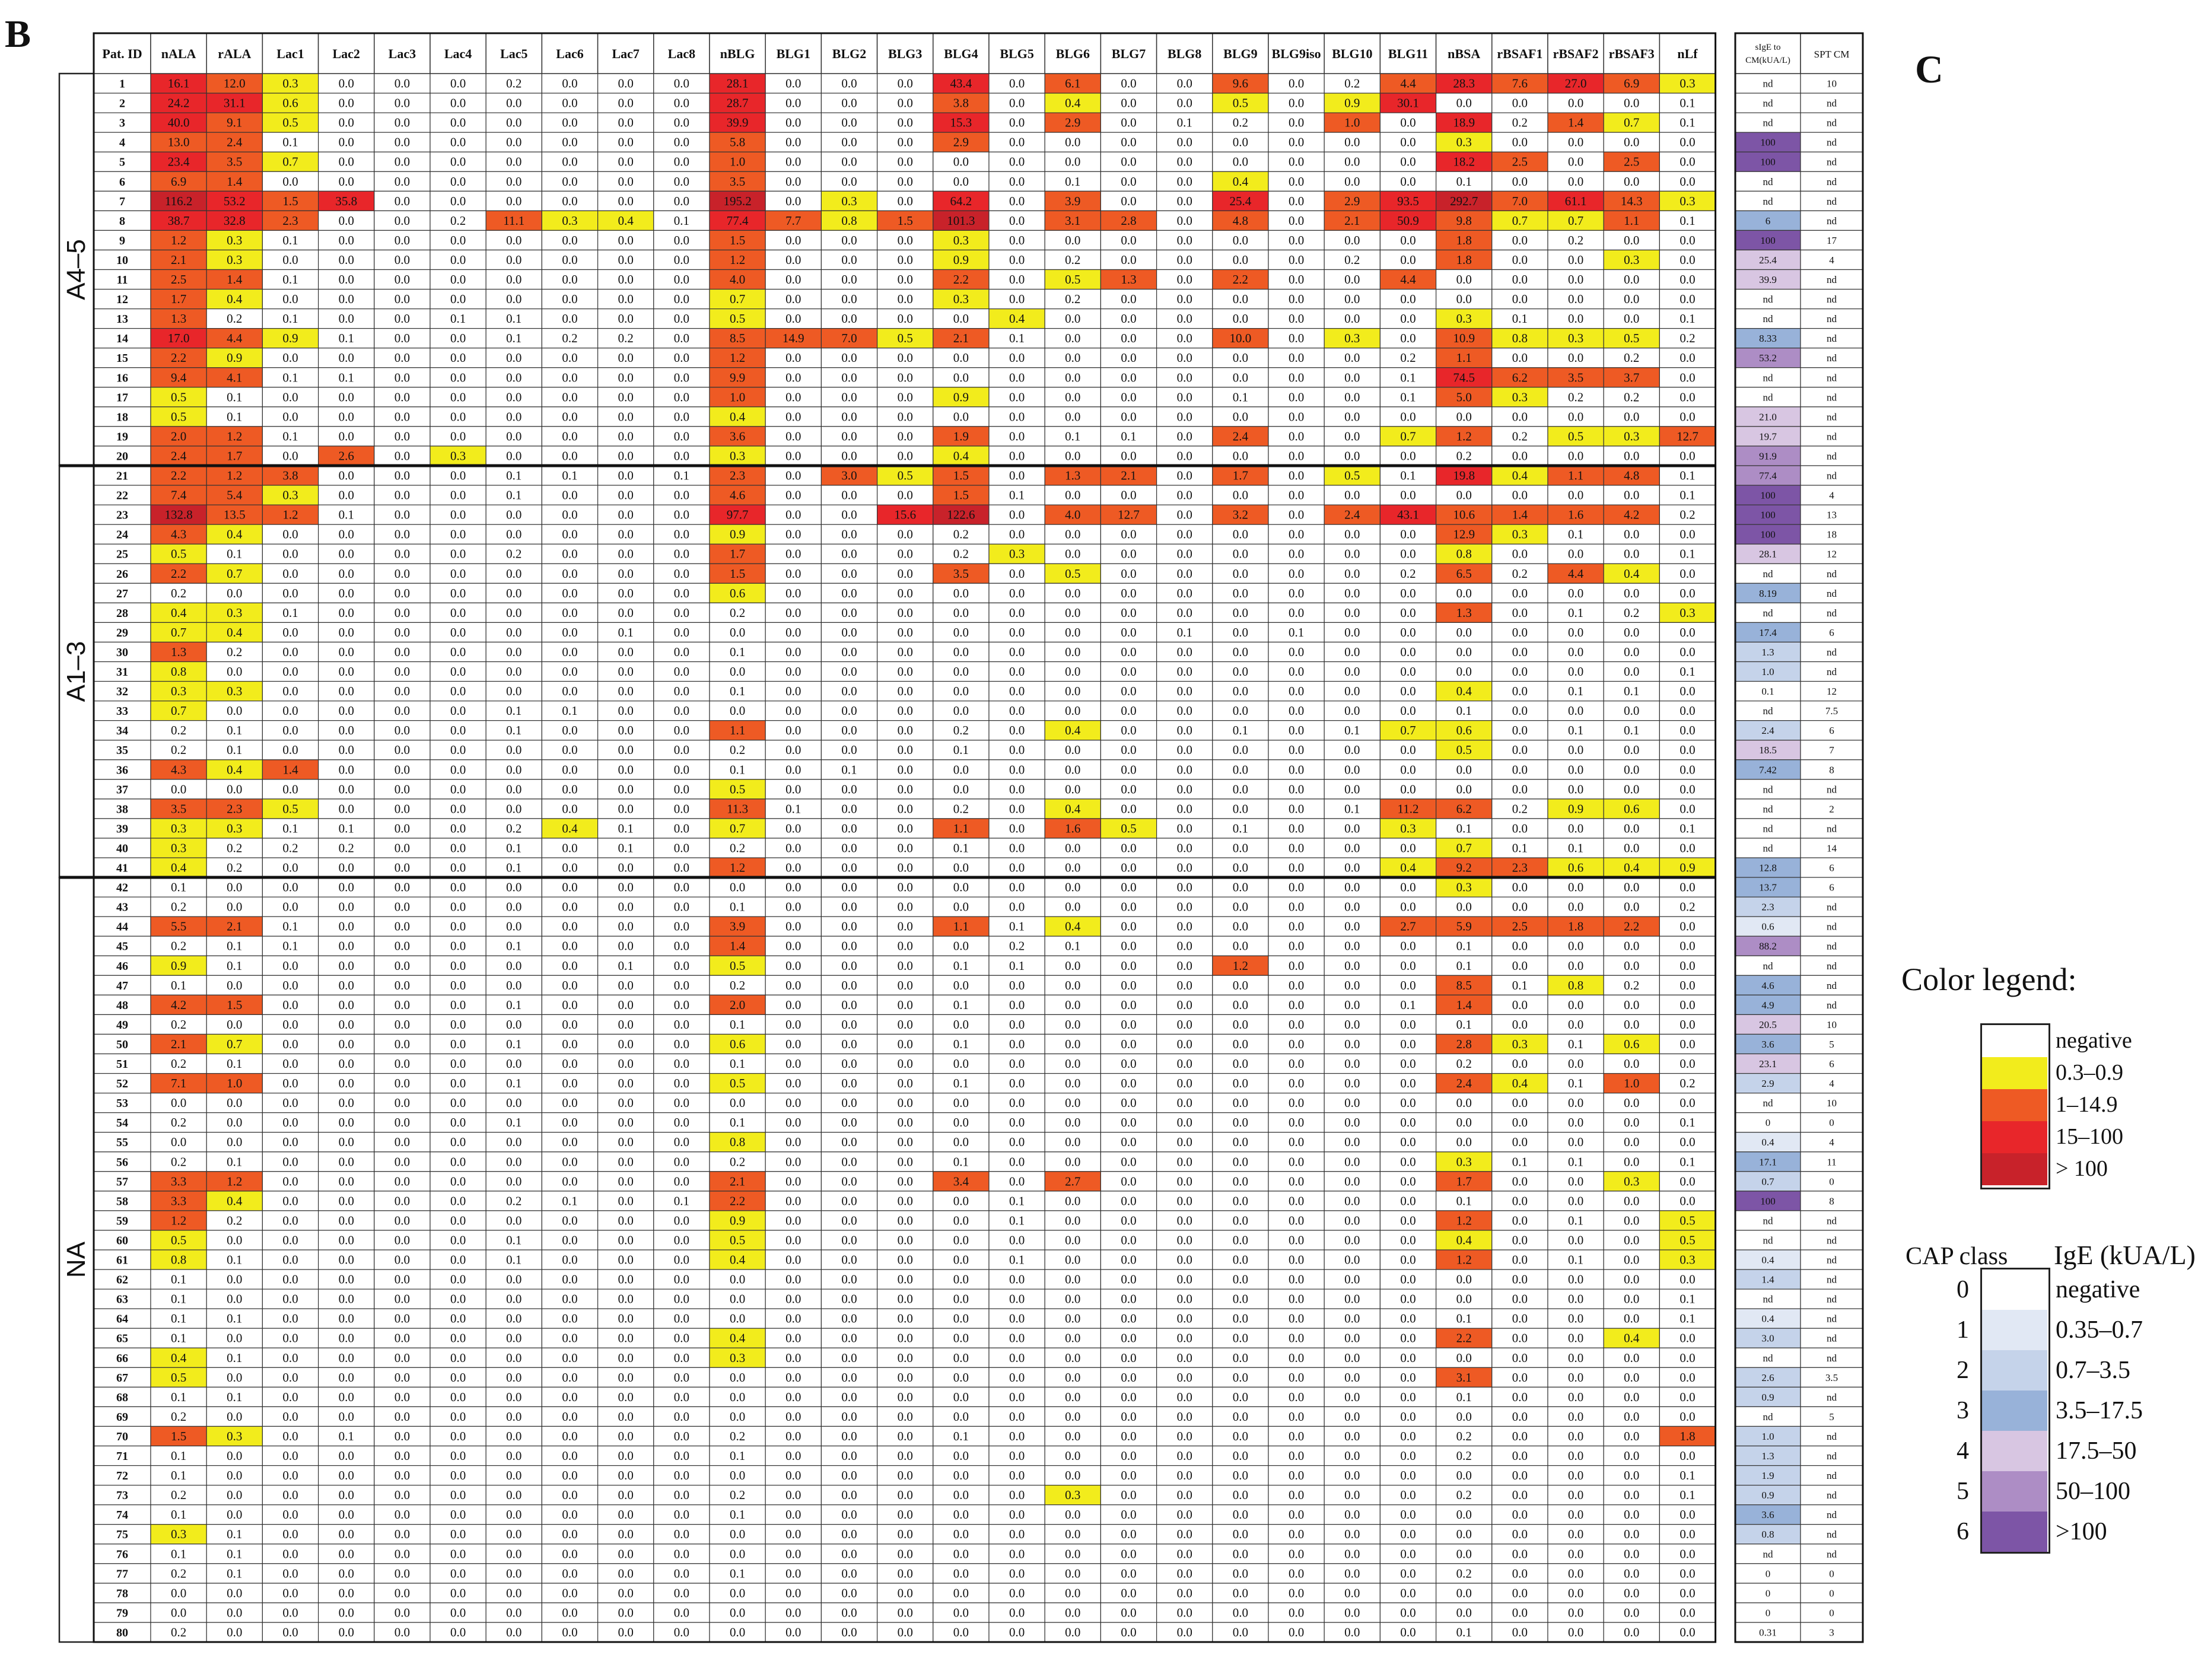 The image size is (2198, 1680). What do you see at coordinates (737, 377) in the screenshot?
I see `cell-value: 9.9` at bounding box center [737, 377].